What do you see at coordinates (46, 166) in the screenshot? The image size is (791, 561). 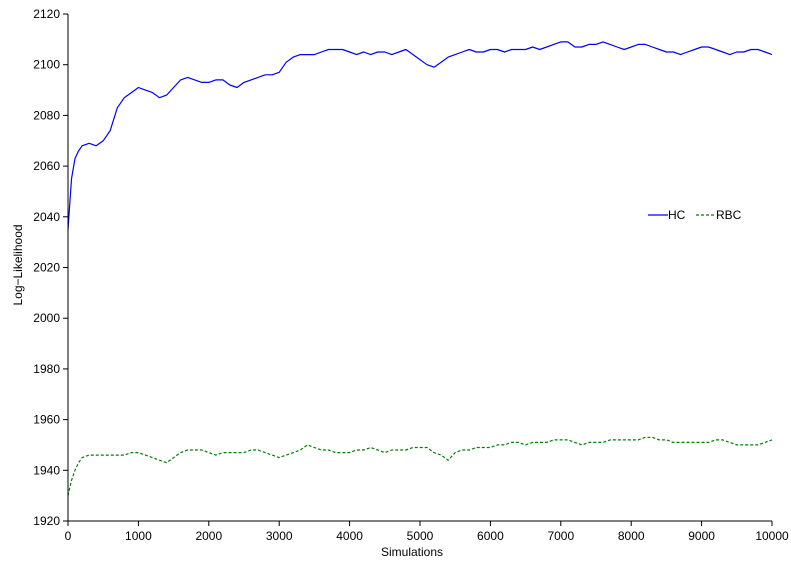 I see `y-tick-label: 2060` at bounding box center [46, 166].